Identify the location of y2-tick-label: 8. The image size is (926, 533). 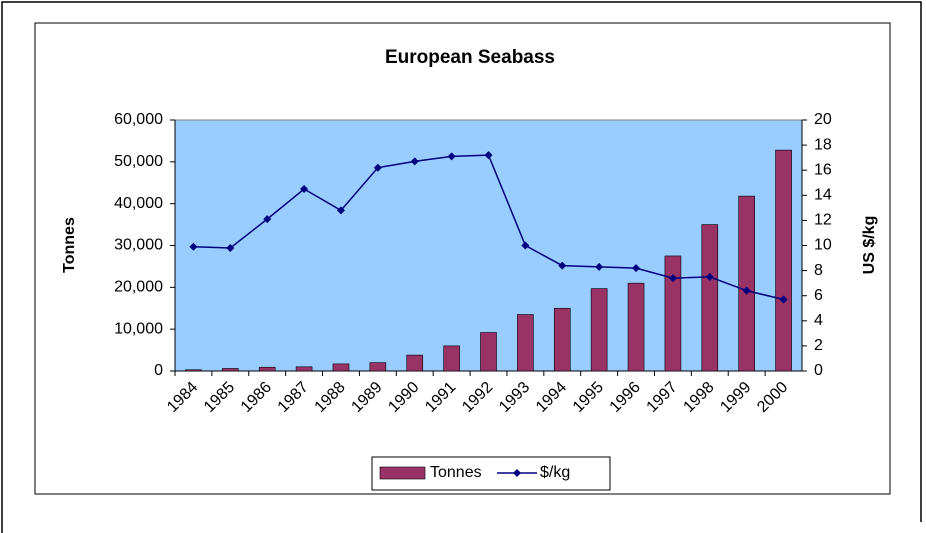
(818, 270).